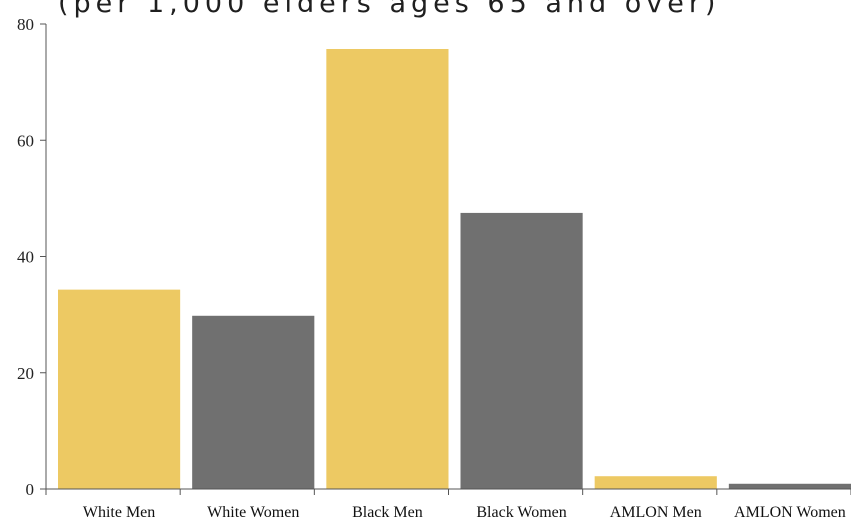  Describe the element at coordinates (119, 511) in the screenshot. I see `x-tick-label: White Men` at that location.